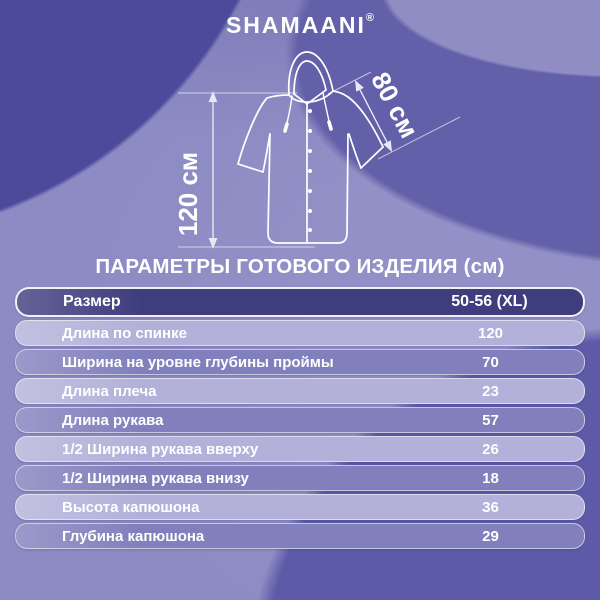  What do you see at coordinates (160, 449) in the screenshot?
I see `row-label: 1/2 Ширина рукава вверху` at bounding box center [160, 449].